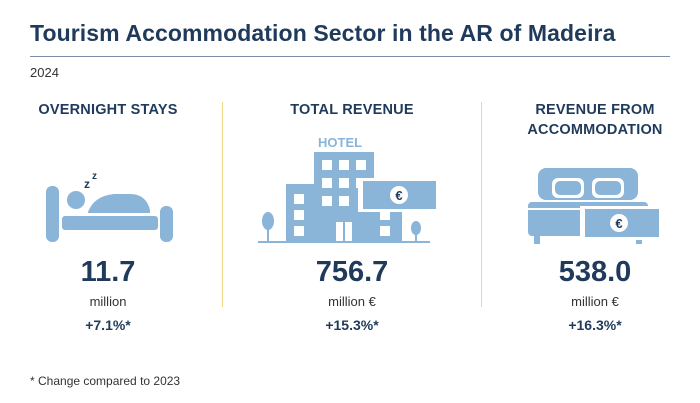 The height and width of the screenshot is (403, 700). What do you see at coordinates (108, 325) in the screenshot?
I see `indicator-change: +7.1%*` at bounding box center [108, 325].